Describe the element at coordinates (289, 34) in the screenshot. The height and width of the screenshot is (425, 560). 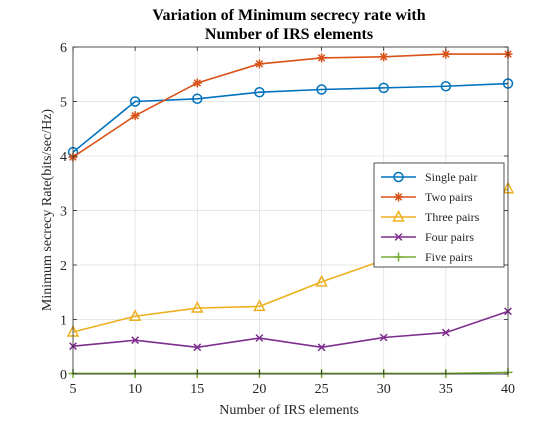
I see `chart-title-line-2: Number of IRS elements` at that location.